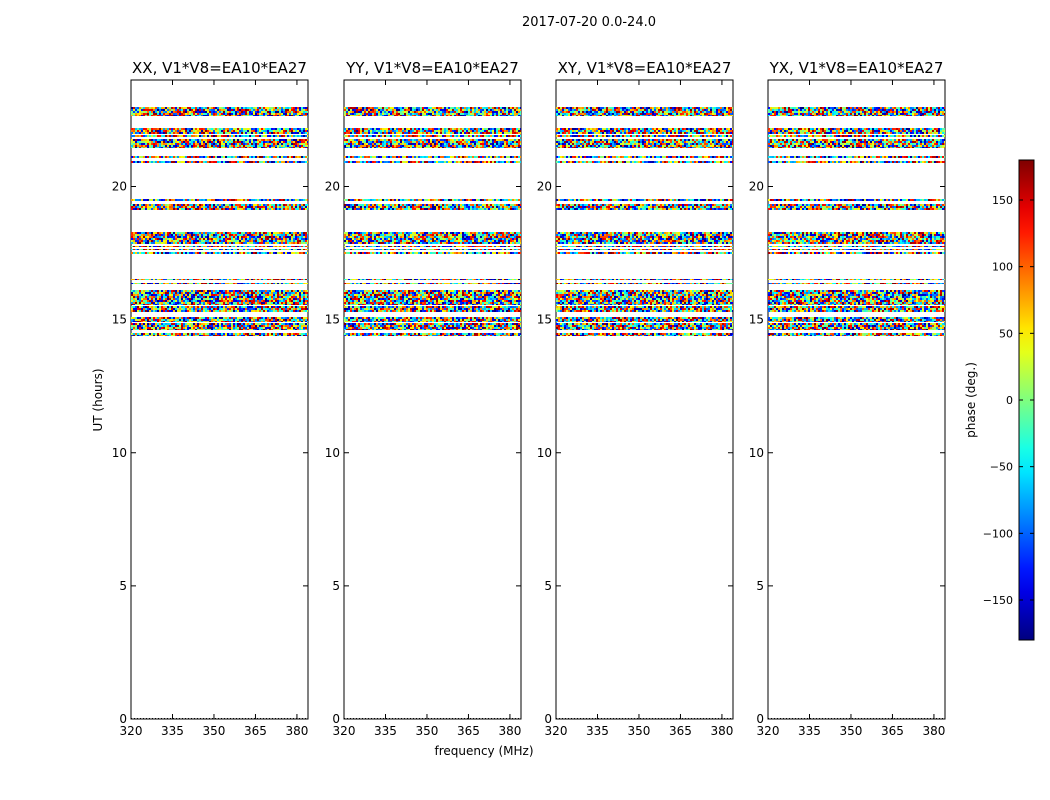  Describe the element at coordinates (98, 399) in the screenshot. I see `y-axis-label: UT (hours)` at that location.